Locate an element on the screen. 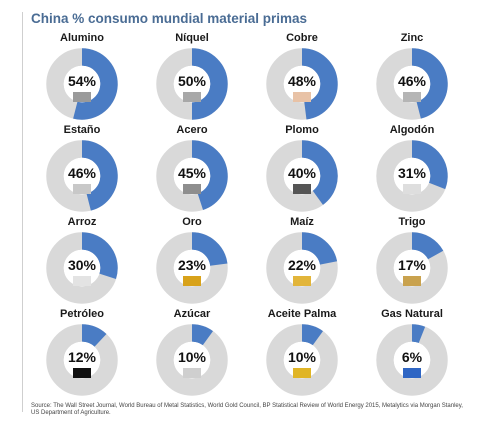 The width and height of the screenshot is (482, 422). donut-value-label: 12% is located at coordinates (82, 357).